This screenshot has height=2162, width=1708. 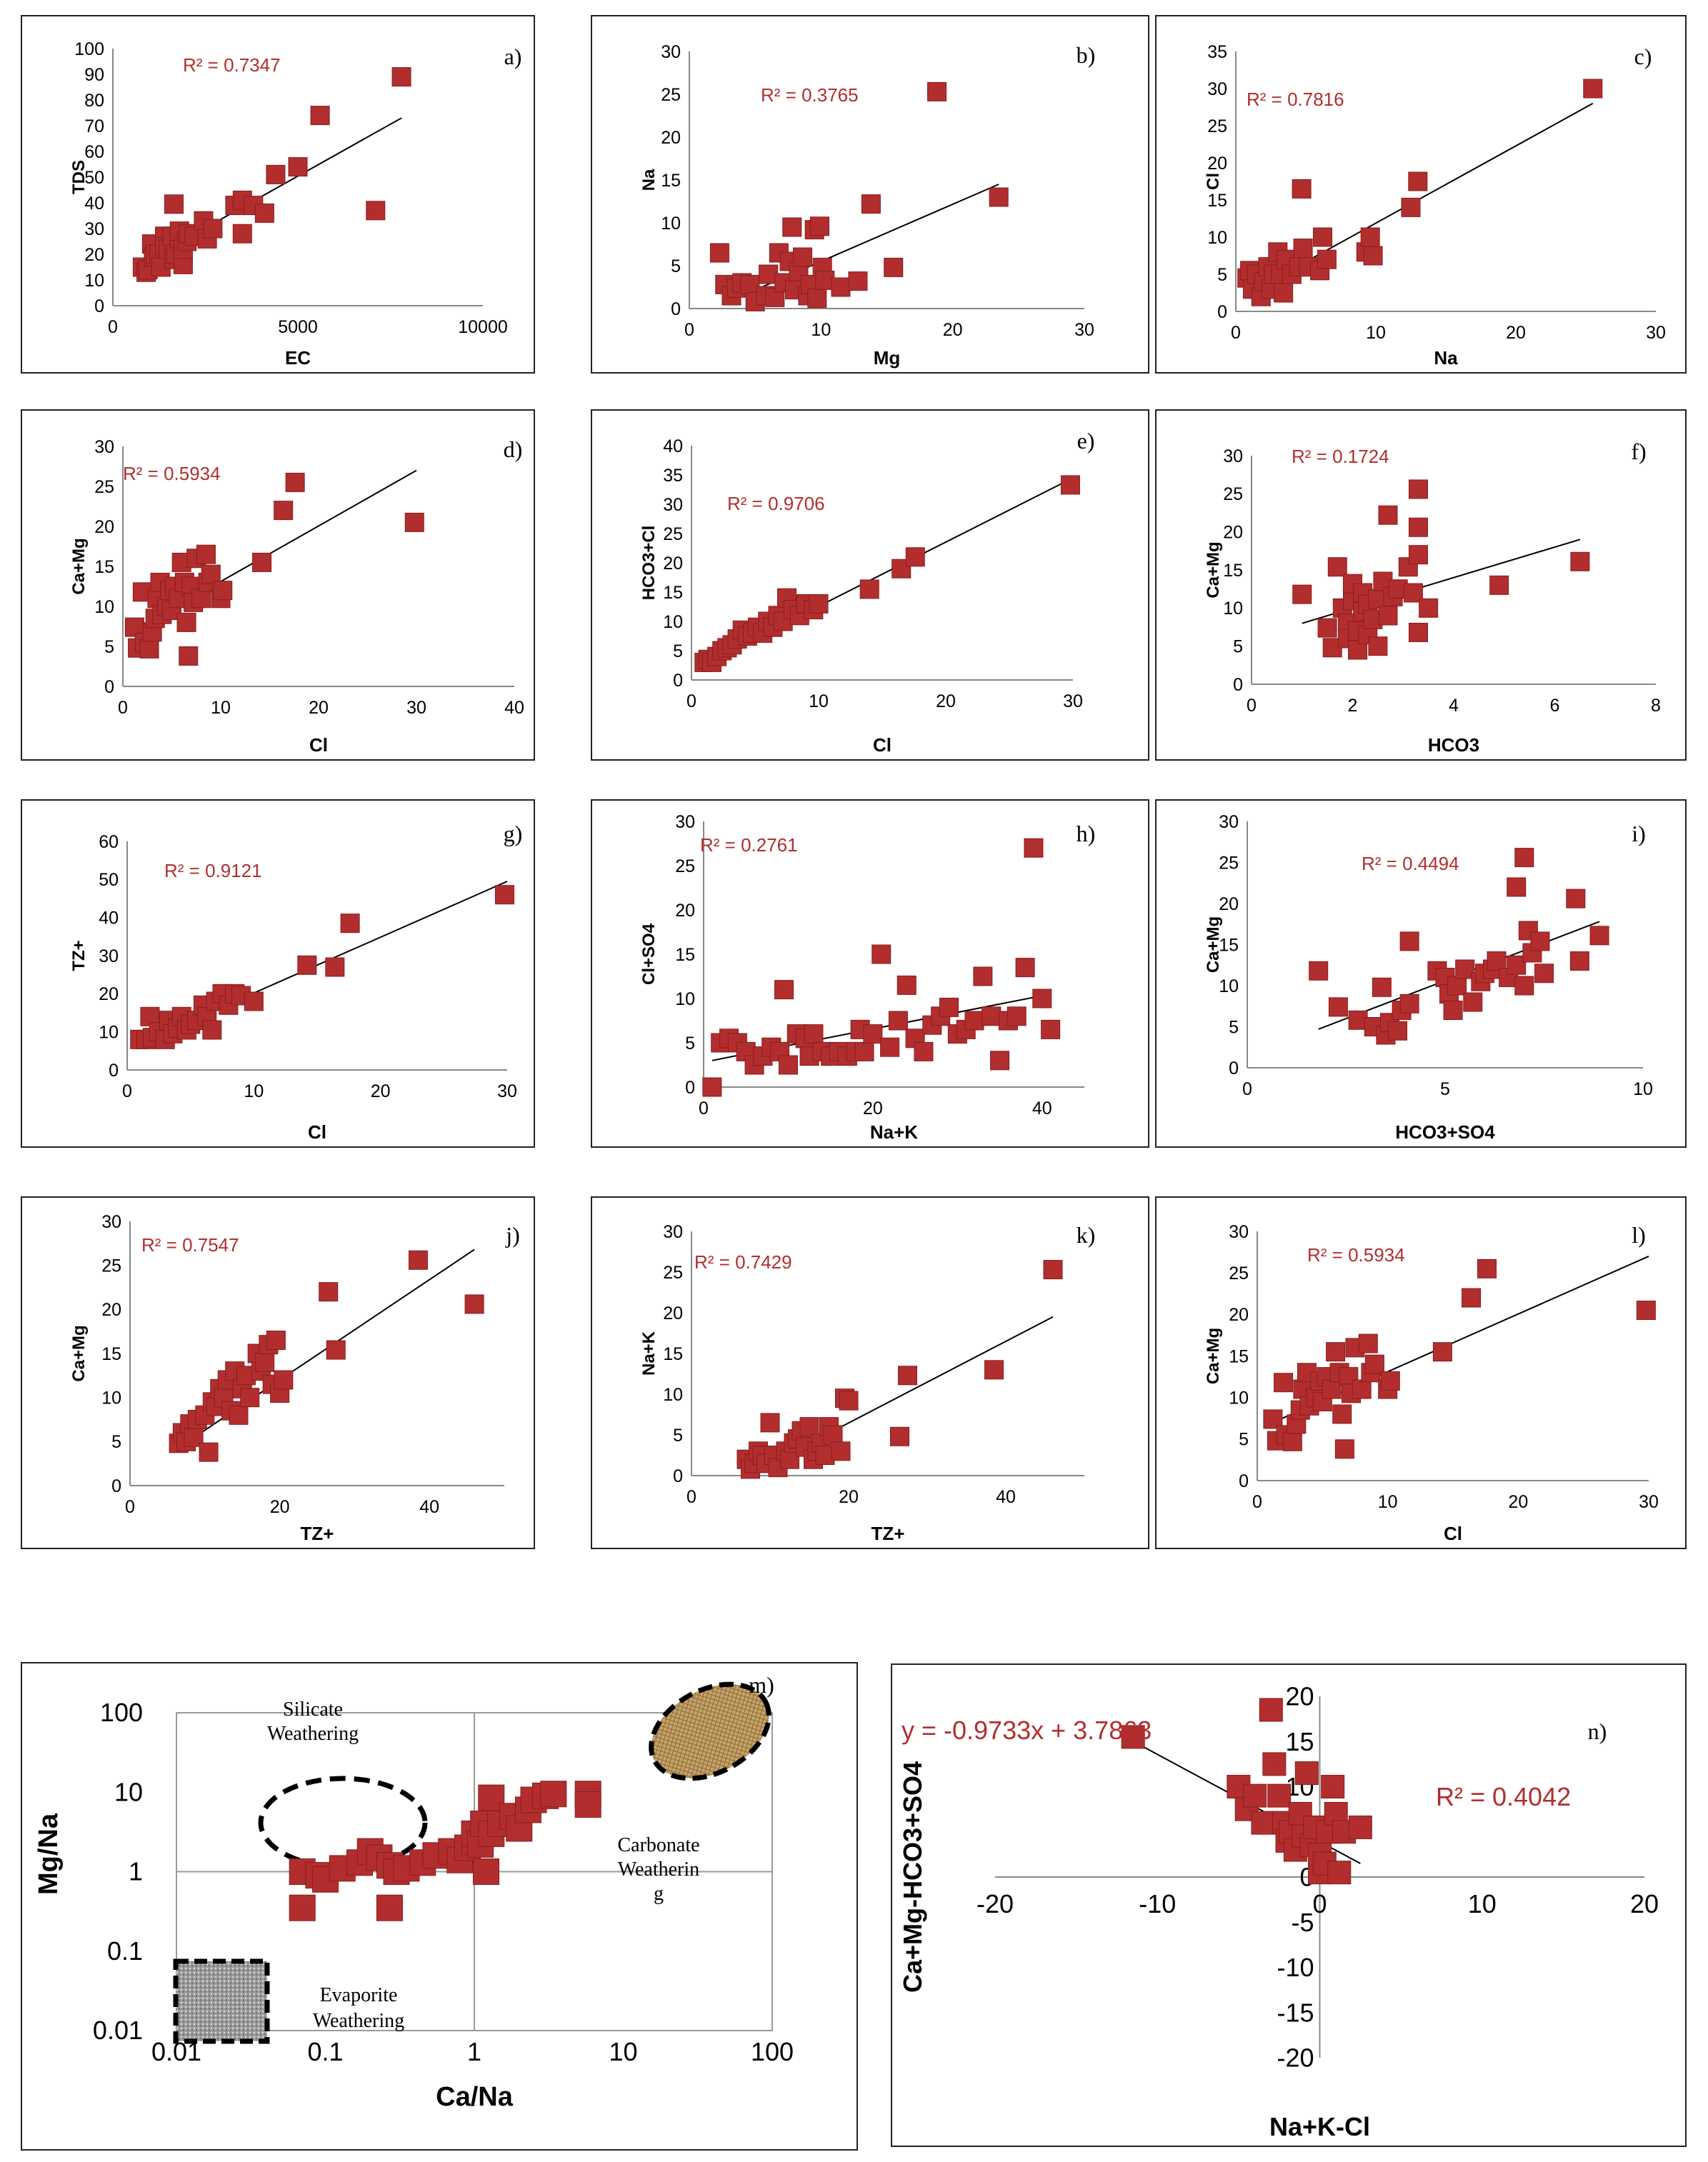 I want to click on y-axis-label: Ca+Mg-HCO3+SO4, so click(x=912, y=1877).